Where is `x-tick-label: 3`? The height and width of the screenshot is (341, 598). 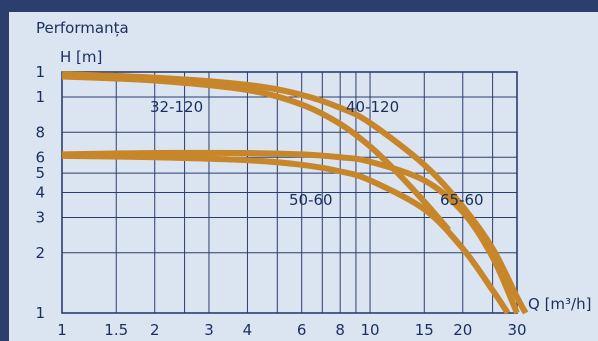 x-tick-label: 3 is located at coordinates (209, 330).